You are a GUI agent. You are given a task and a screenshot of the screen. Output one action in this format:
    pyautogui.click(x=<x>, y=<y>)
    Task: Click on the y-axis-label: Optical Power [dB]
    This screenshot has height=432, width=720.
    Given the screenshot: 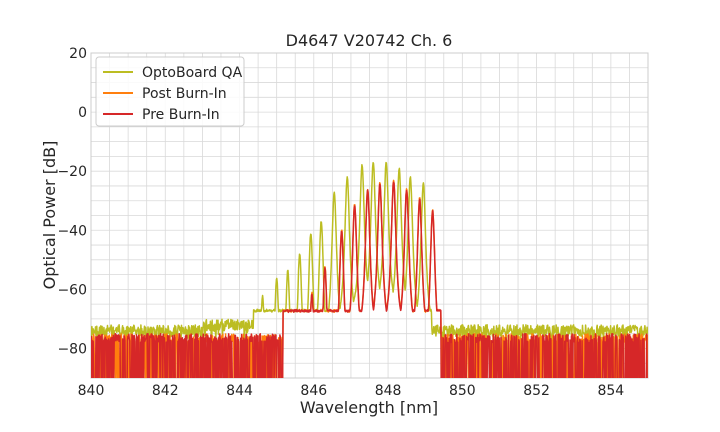 What is the action you would take?
    pyautogui.click(x=49, y=215)
    